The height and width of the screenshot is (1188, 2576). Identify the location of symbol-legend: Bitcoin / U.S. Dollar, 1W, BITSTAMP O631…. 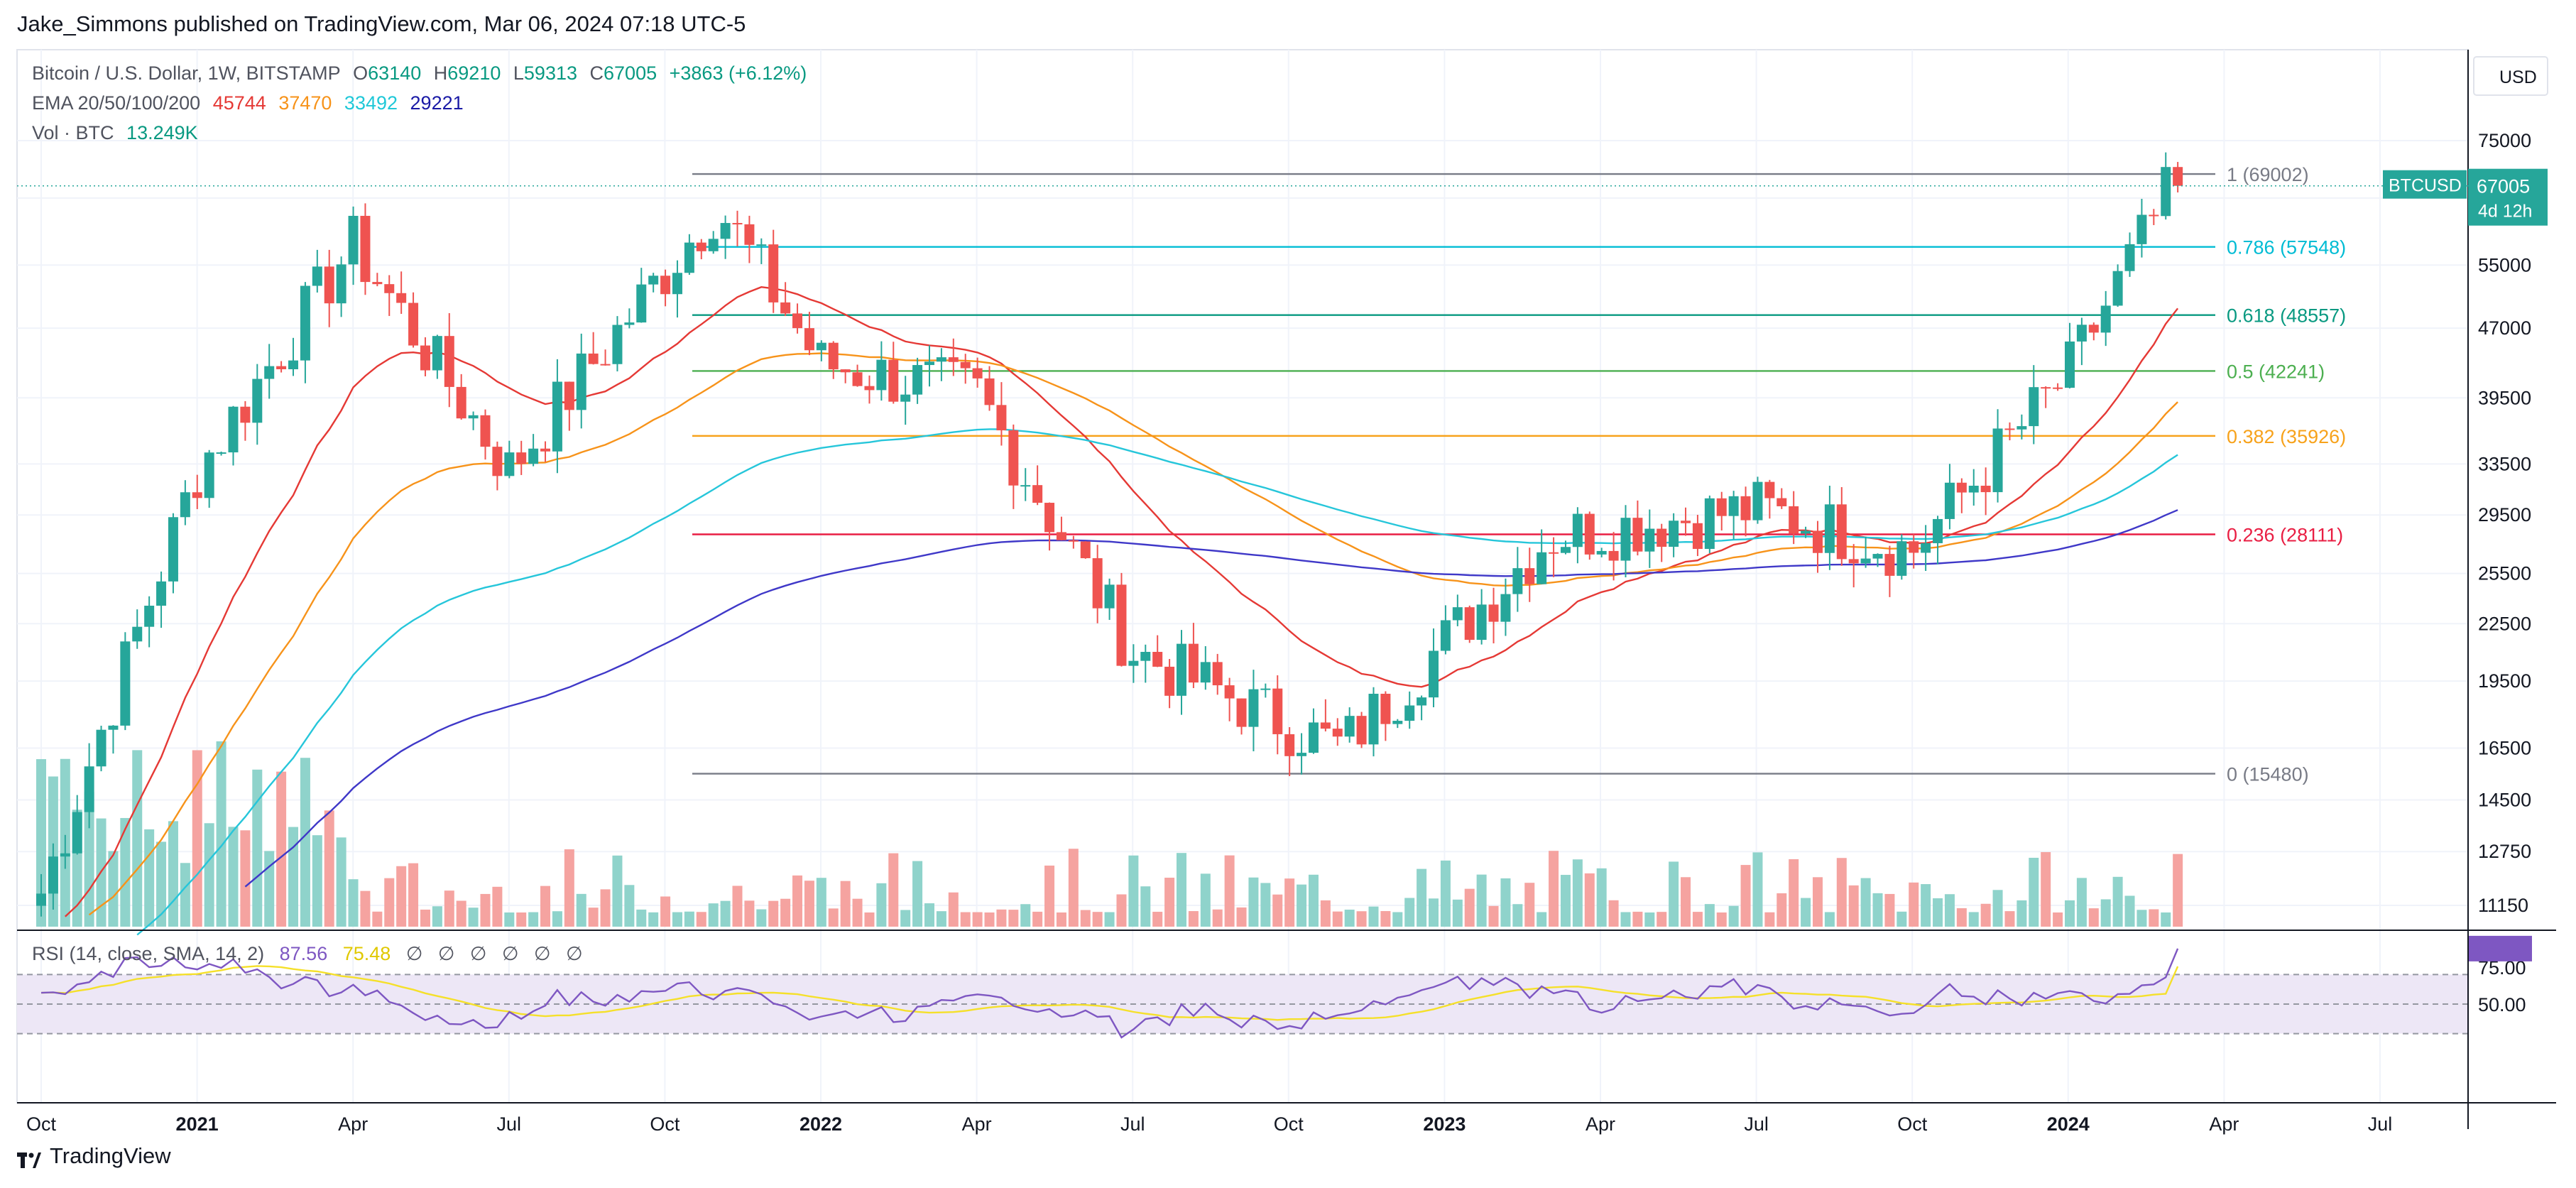
(423, 73).